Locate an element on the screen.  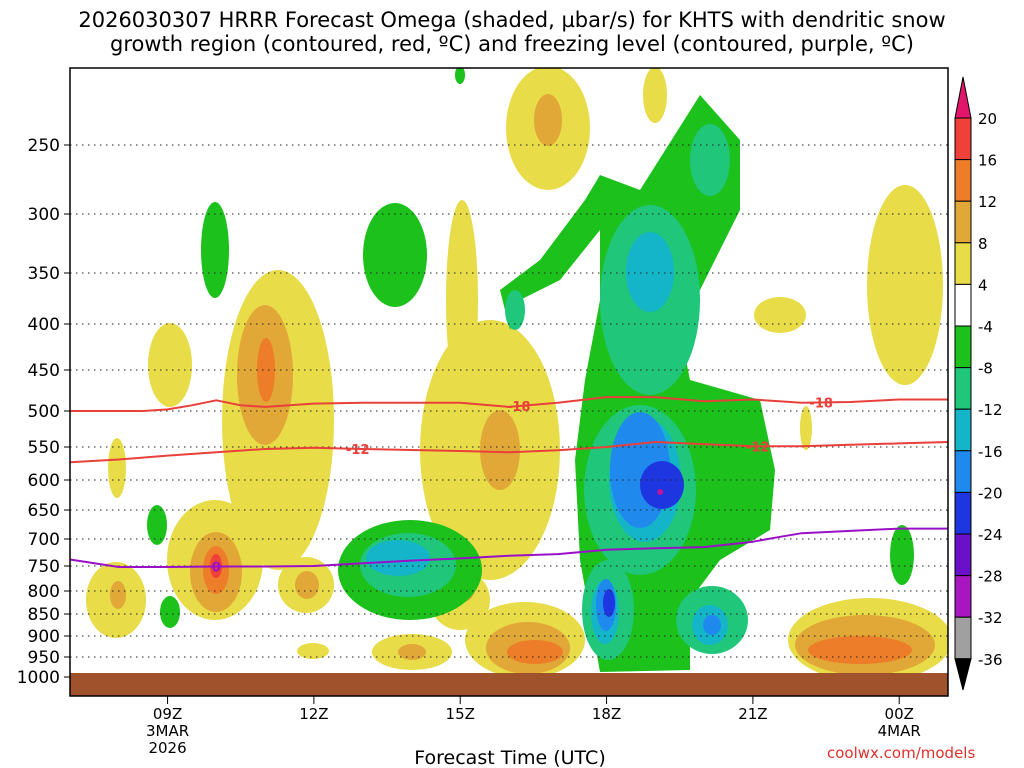
y-tick-label: 850 is located at coordinates (44, 615).